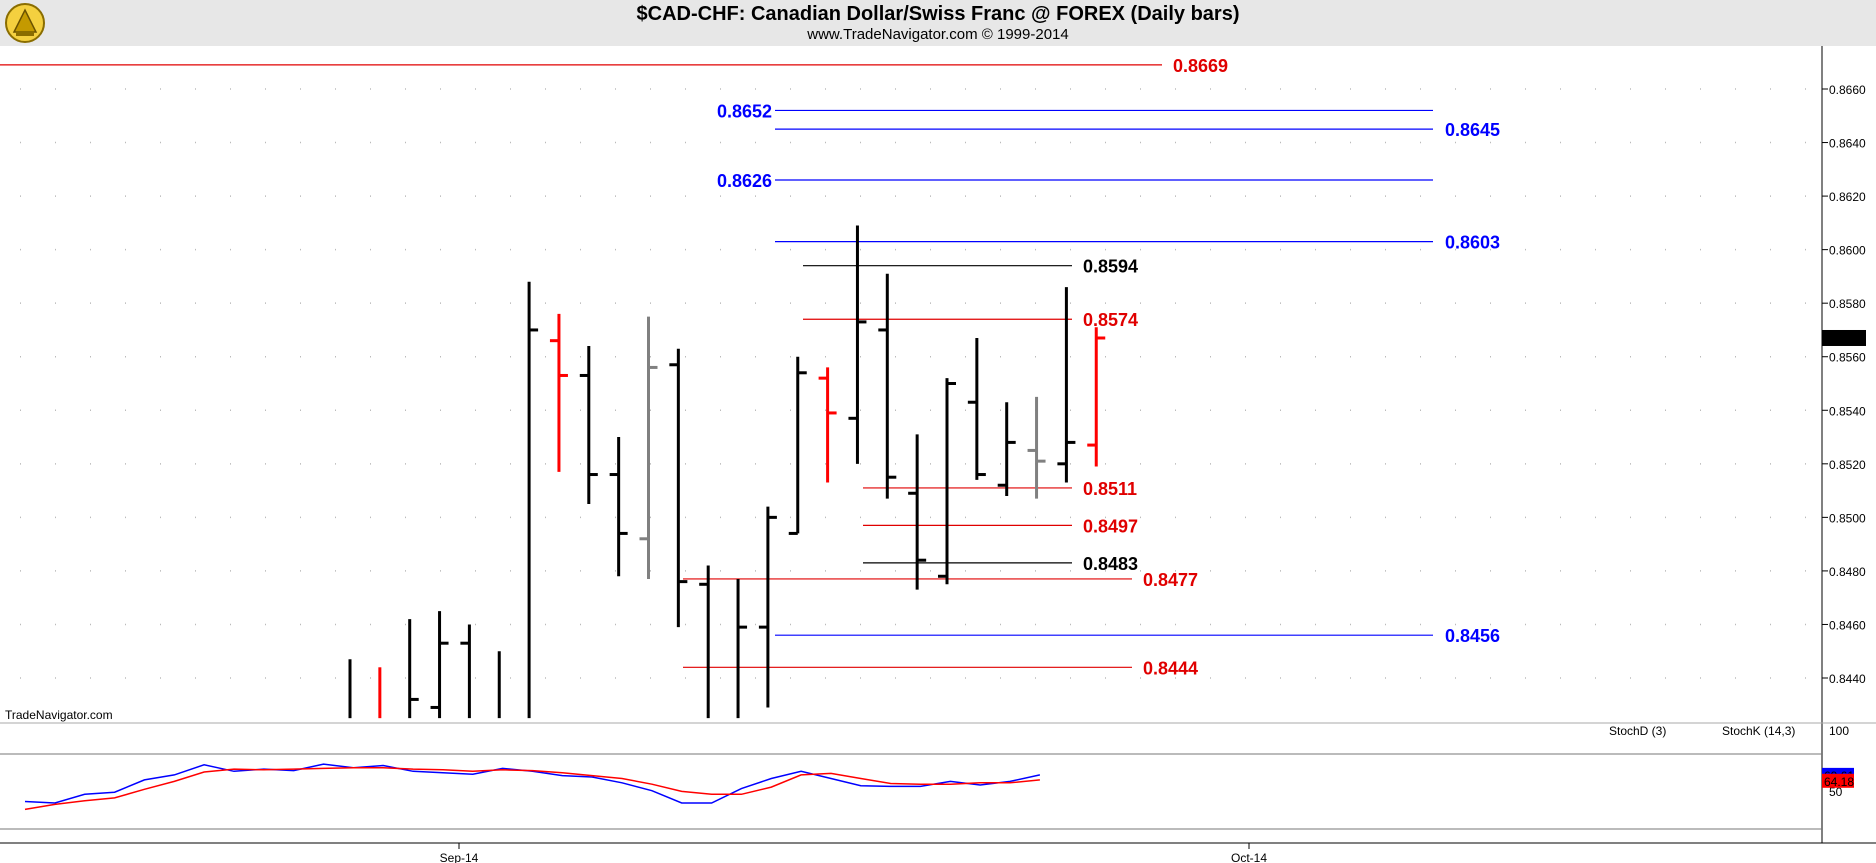  Describe the element at coordinates (1472, 243) in the screenshot. I see `level-label: 0.8603` at that location.